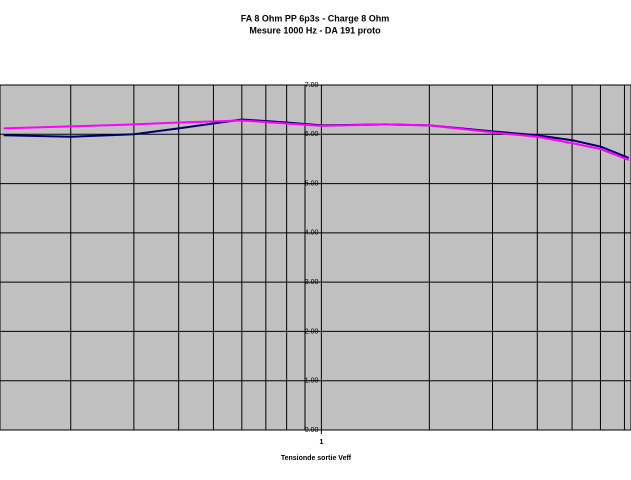 Image resolution: width=631 pixels, height=480 pixels. I want to click on y-tick-label: 0.00, so click(312, 430).